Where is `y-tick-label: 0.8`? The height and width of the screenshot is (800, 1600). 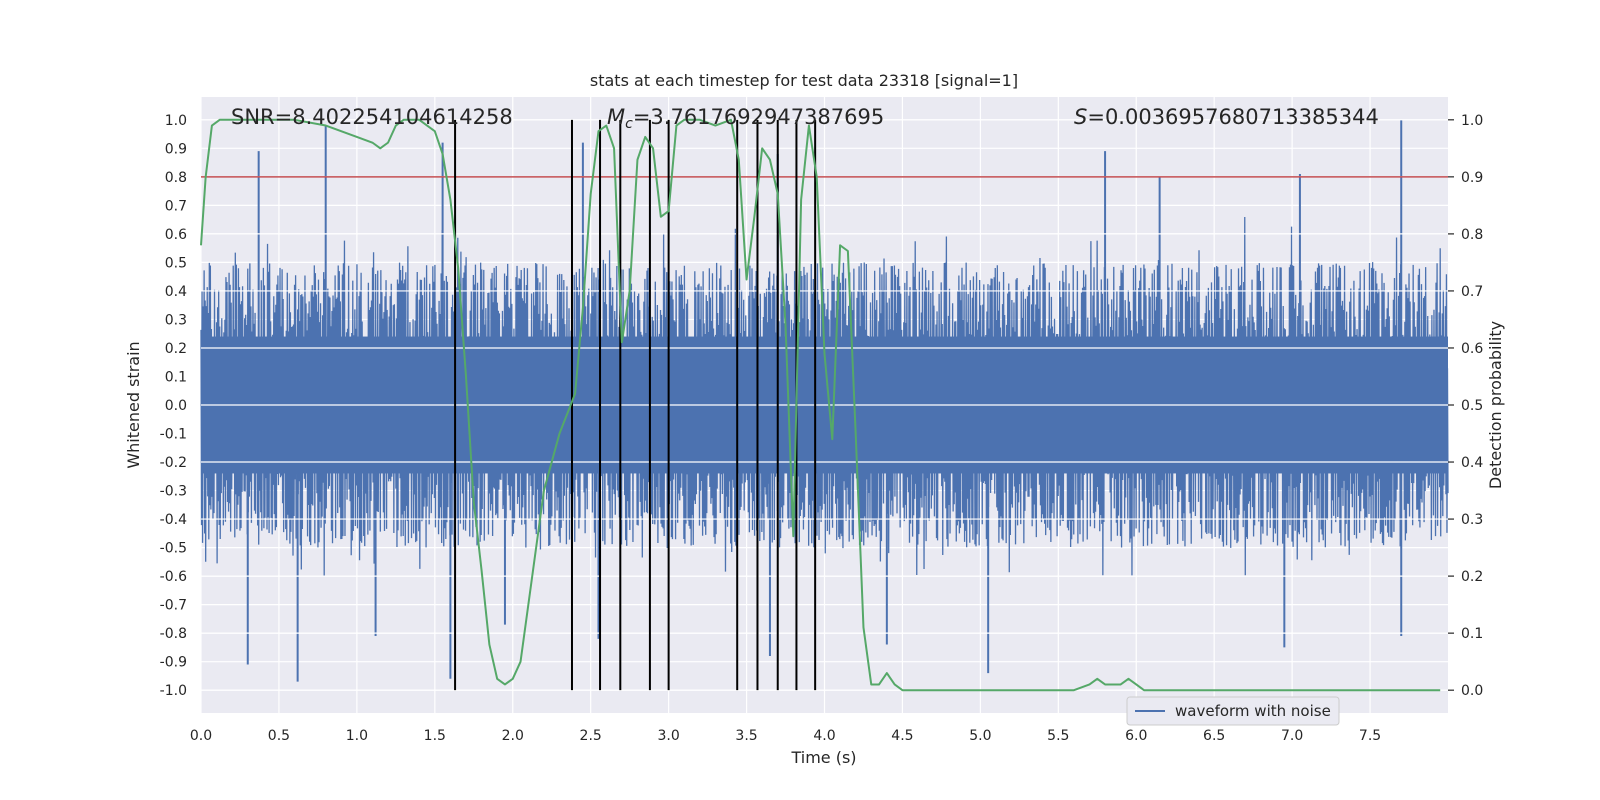
y-tick-label: 0.8 is located at coordinates (176, 178).